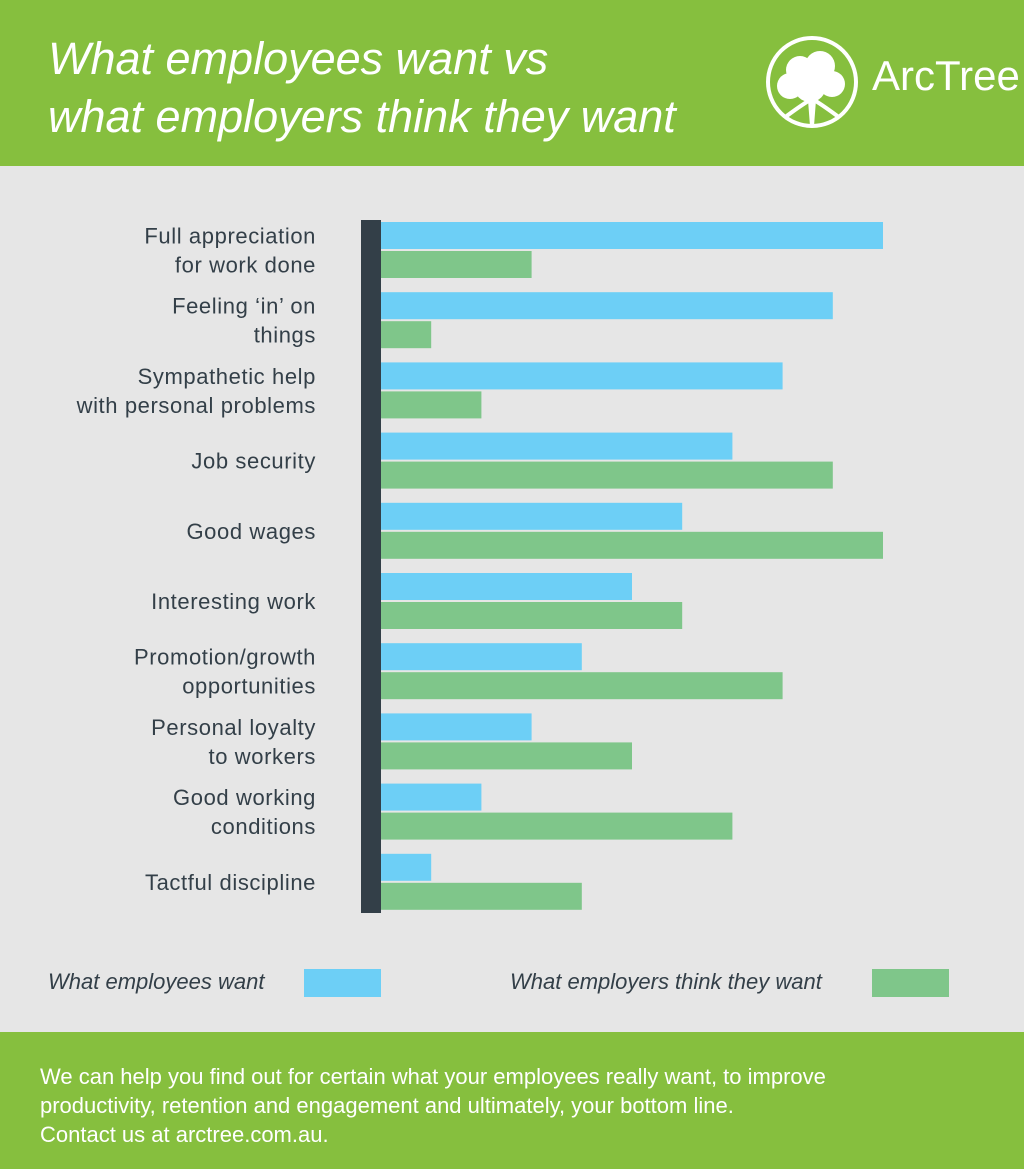 The width and height of the screenshot is (1024, 1169). I want to click on category-label-5: Interesting work, so click(233, 601).